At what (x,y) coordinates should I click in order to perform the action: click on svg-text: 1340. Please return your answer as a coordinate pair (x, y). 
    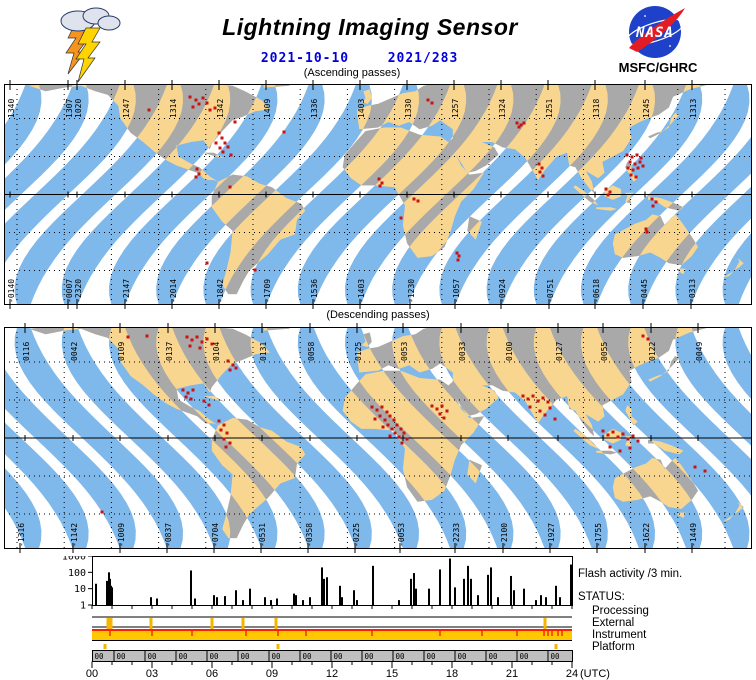
    Looking at the image, I should click on (11, 108).